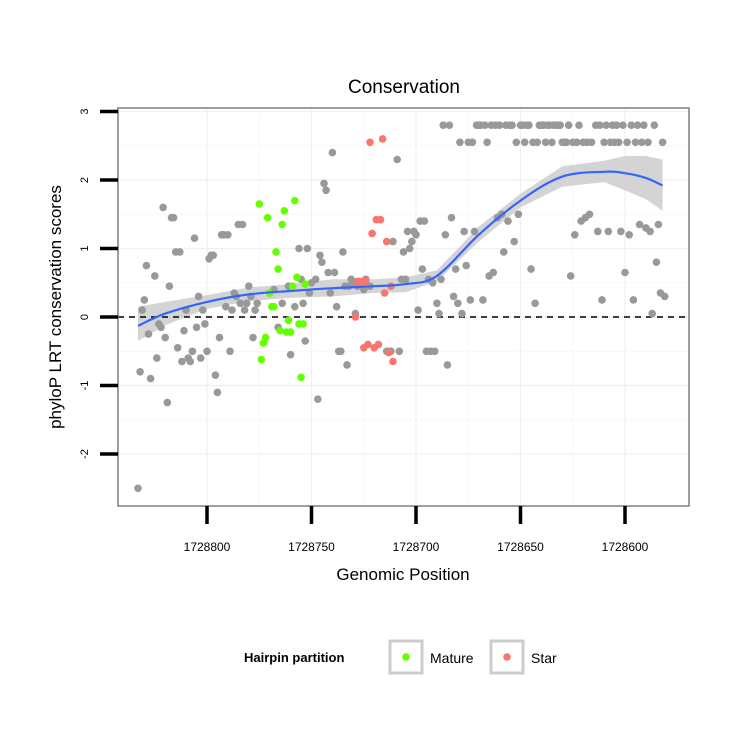 The height and width of the screenshot is (750, 750). What do you see at coordinates (85, 248) in the screenshot?
I see `y-tick-label: 1` at bounding box center [85, 248].